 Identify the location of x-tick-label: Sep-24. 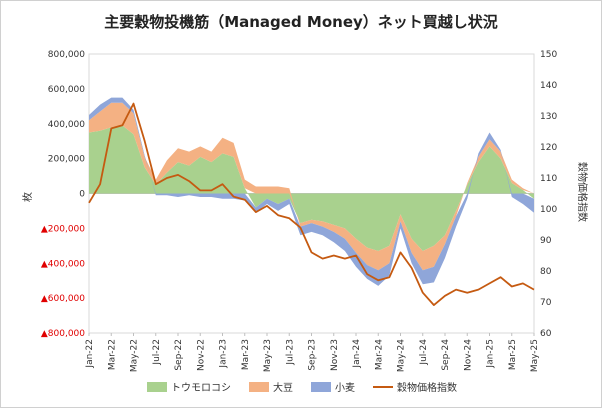
(446, 355).